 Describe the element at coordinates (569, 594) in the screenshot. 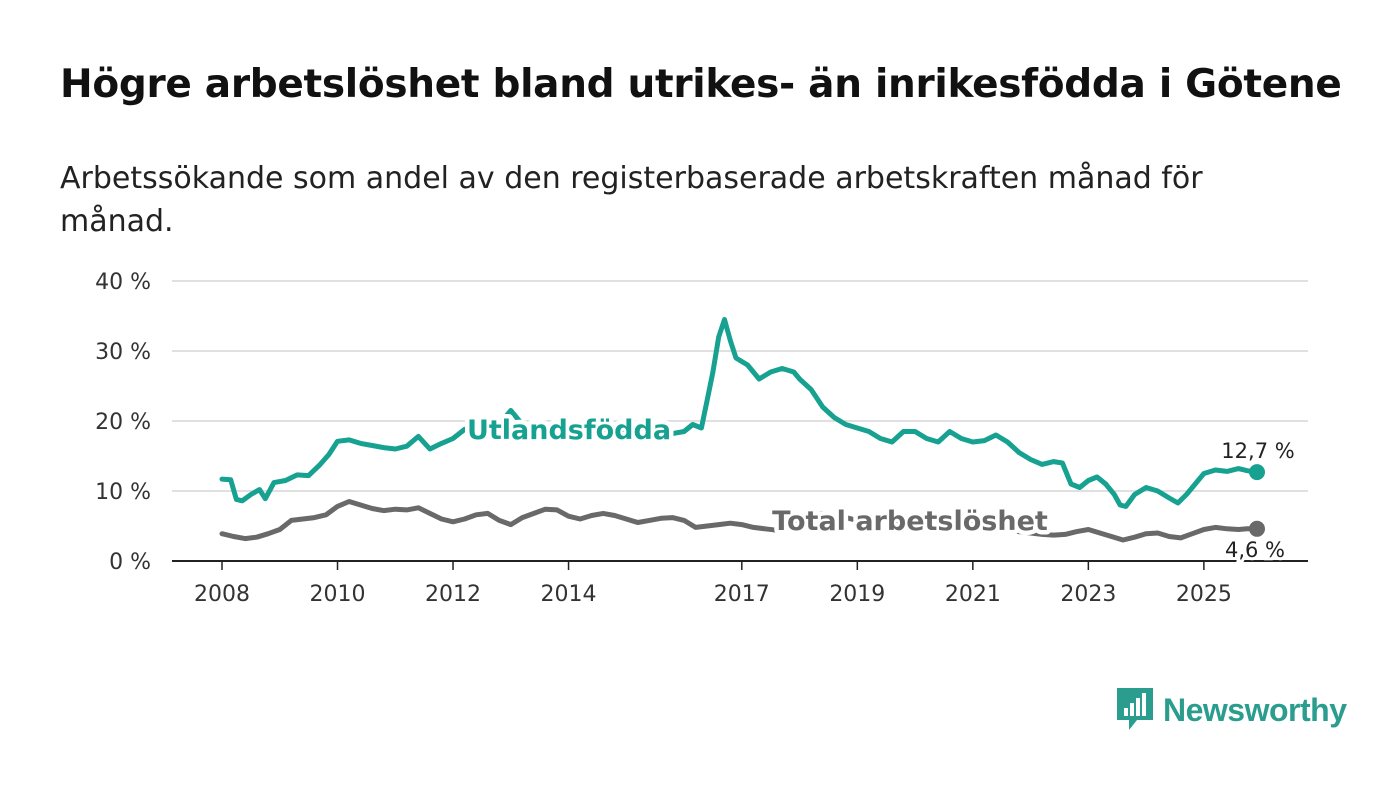

I see `x-tick-label: 2014` at that location.